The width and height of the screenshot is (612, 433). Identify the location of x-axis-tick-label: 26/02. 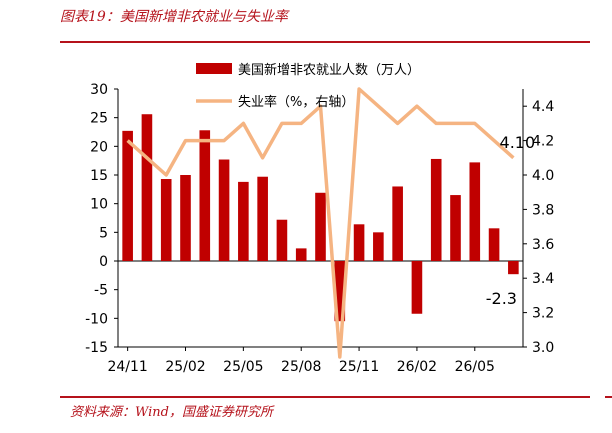
(417, 367).